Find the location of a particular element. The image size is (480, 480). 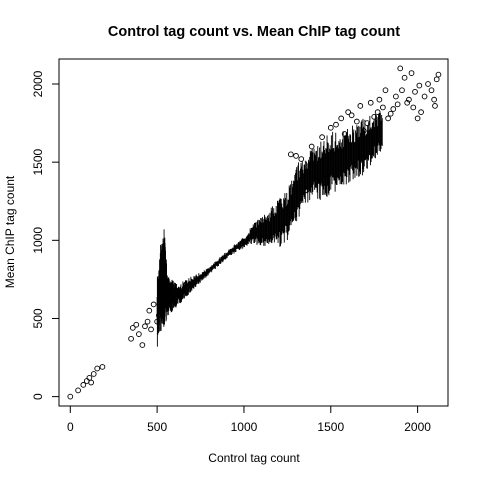

x-tick-label: 0 is located at coordinates (70, 427).